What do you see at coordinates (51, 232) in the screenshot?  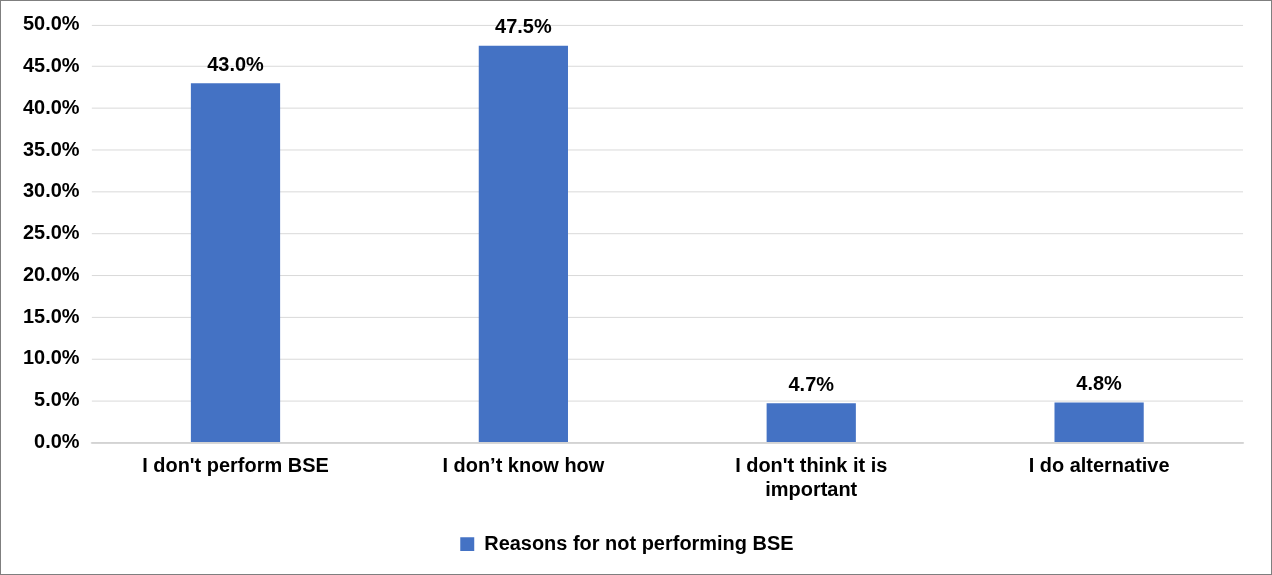 I see `y-tick-label: 25.0%` at bounding box center [51, 232].